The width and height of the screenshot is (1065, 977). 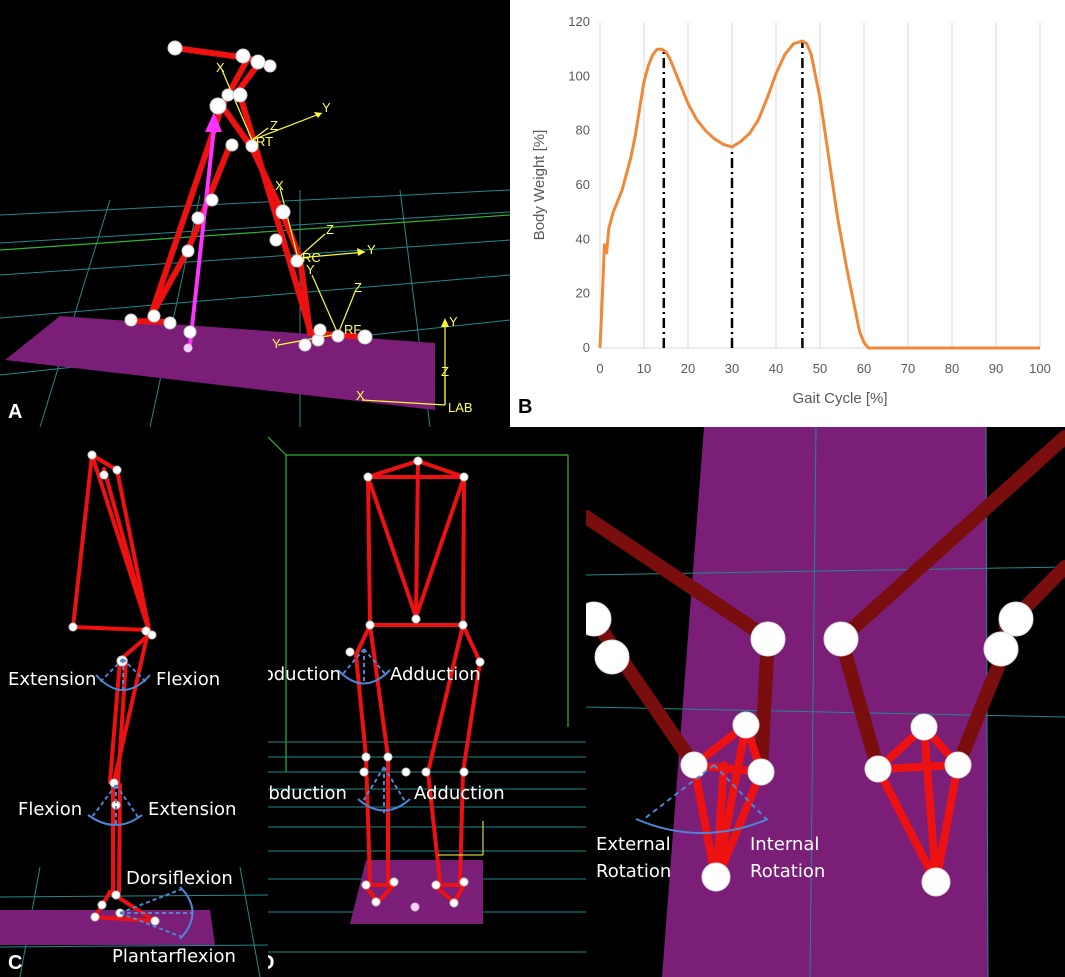 What do you see at coordinates (307, 793) in the screenshot?
I see `annotation-knee-abduction: Abduction` at bounding box center [307, 793].